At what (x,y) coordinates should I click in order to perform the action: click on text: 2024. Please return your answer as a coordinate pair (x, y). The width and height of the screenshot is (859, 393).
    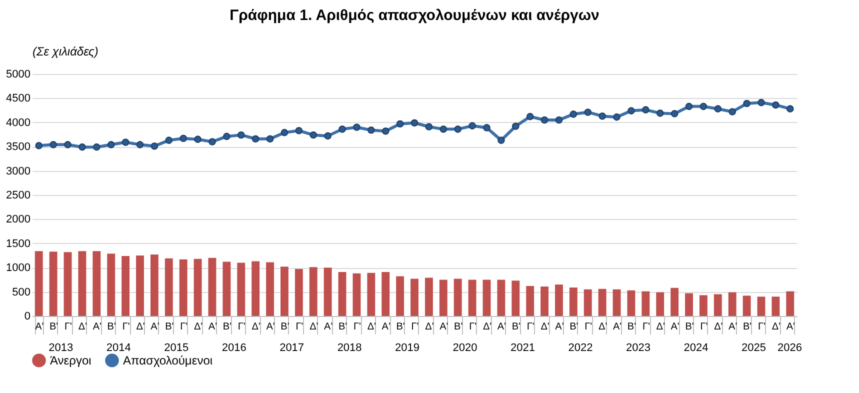
    Looking at the image, I should click on (696, 348).